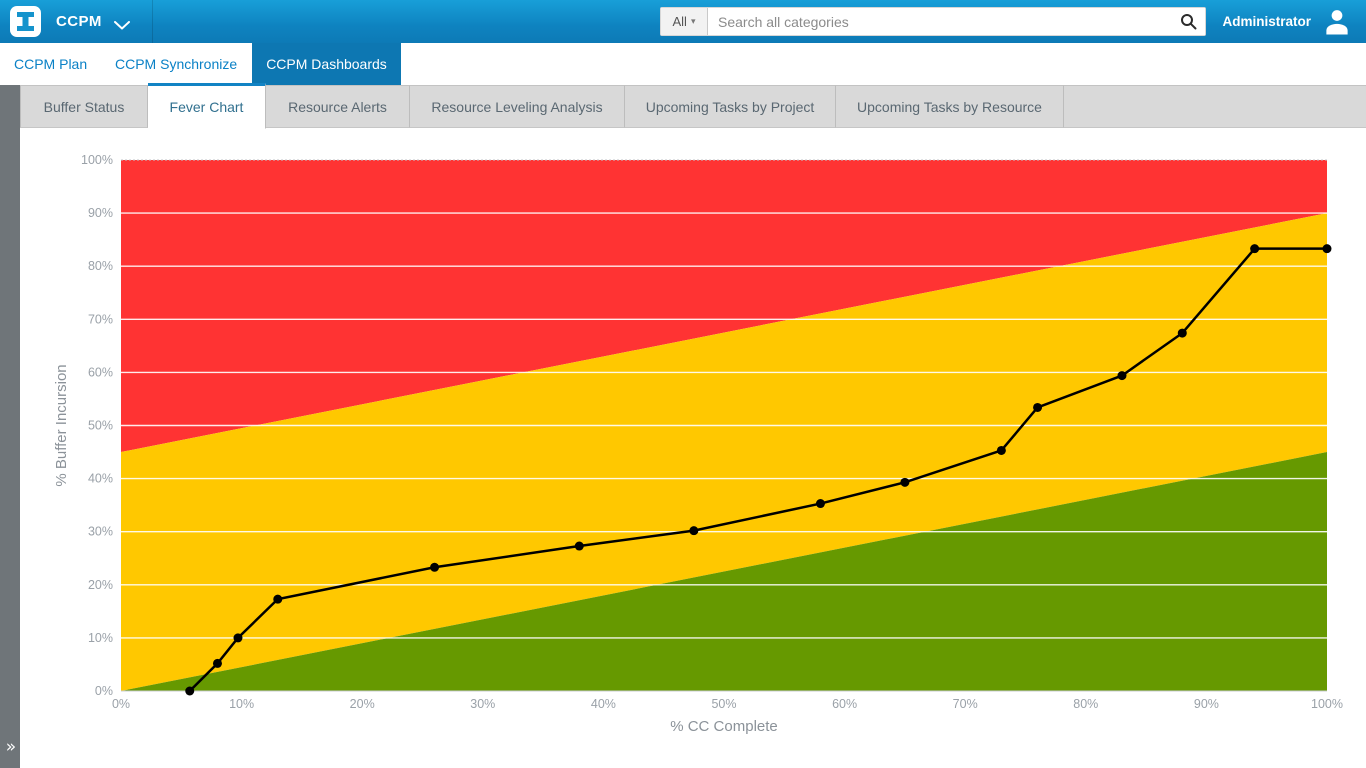 This screenshot has width=1366, height=768. I want to click on search-bar: All ▾, so click(933, 21).